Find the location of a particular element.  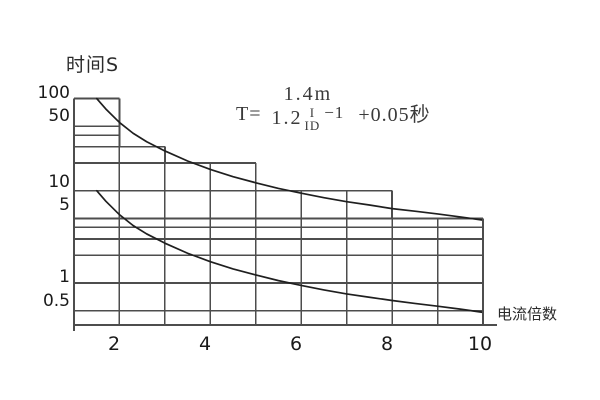

formula-numerator: 1.4m is located at coordinates (308, 94).